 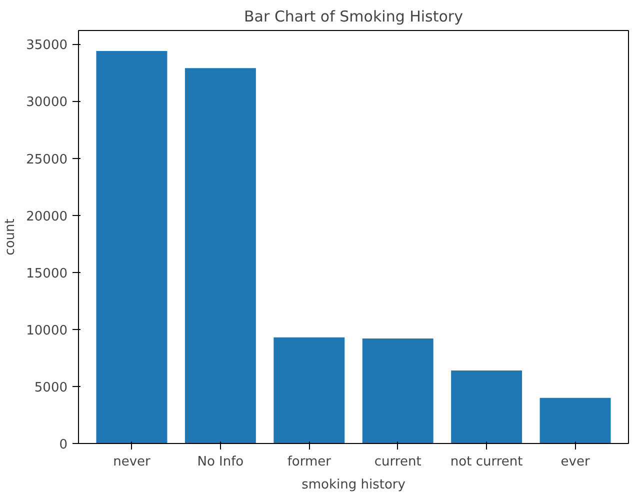 What do you see at coordinates (63, 445) in the screenshot?
I see `y-tick-label: 0` at bounding box center [63, 445].